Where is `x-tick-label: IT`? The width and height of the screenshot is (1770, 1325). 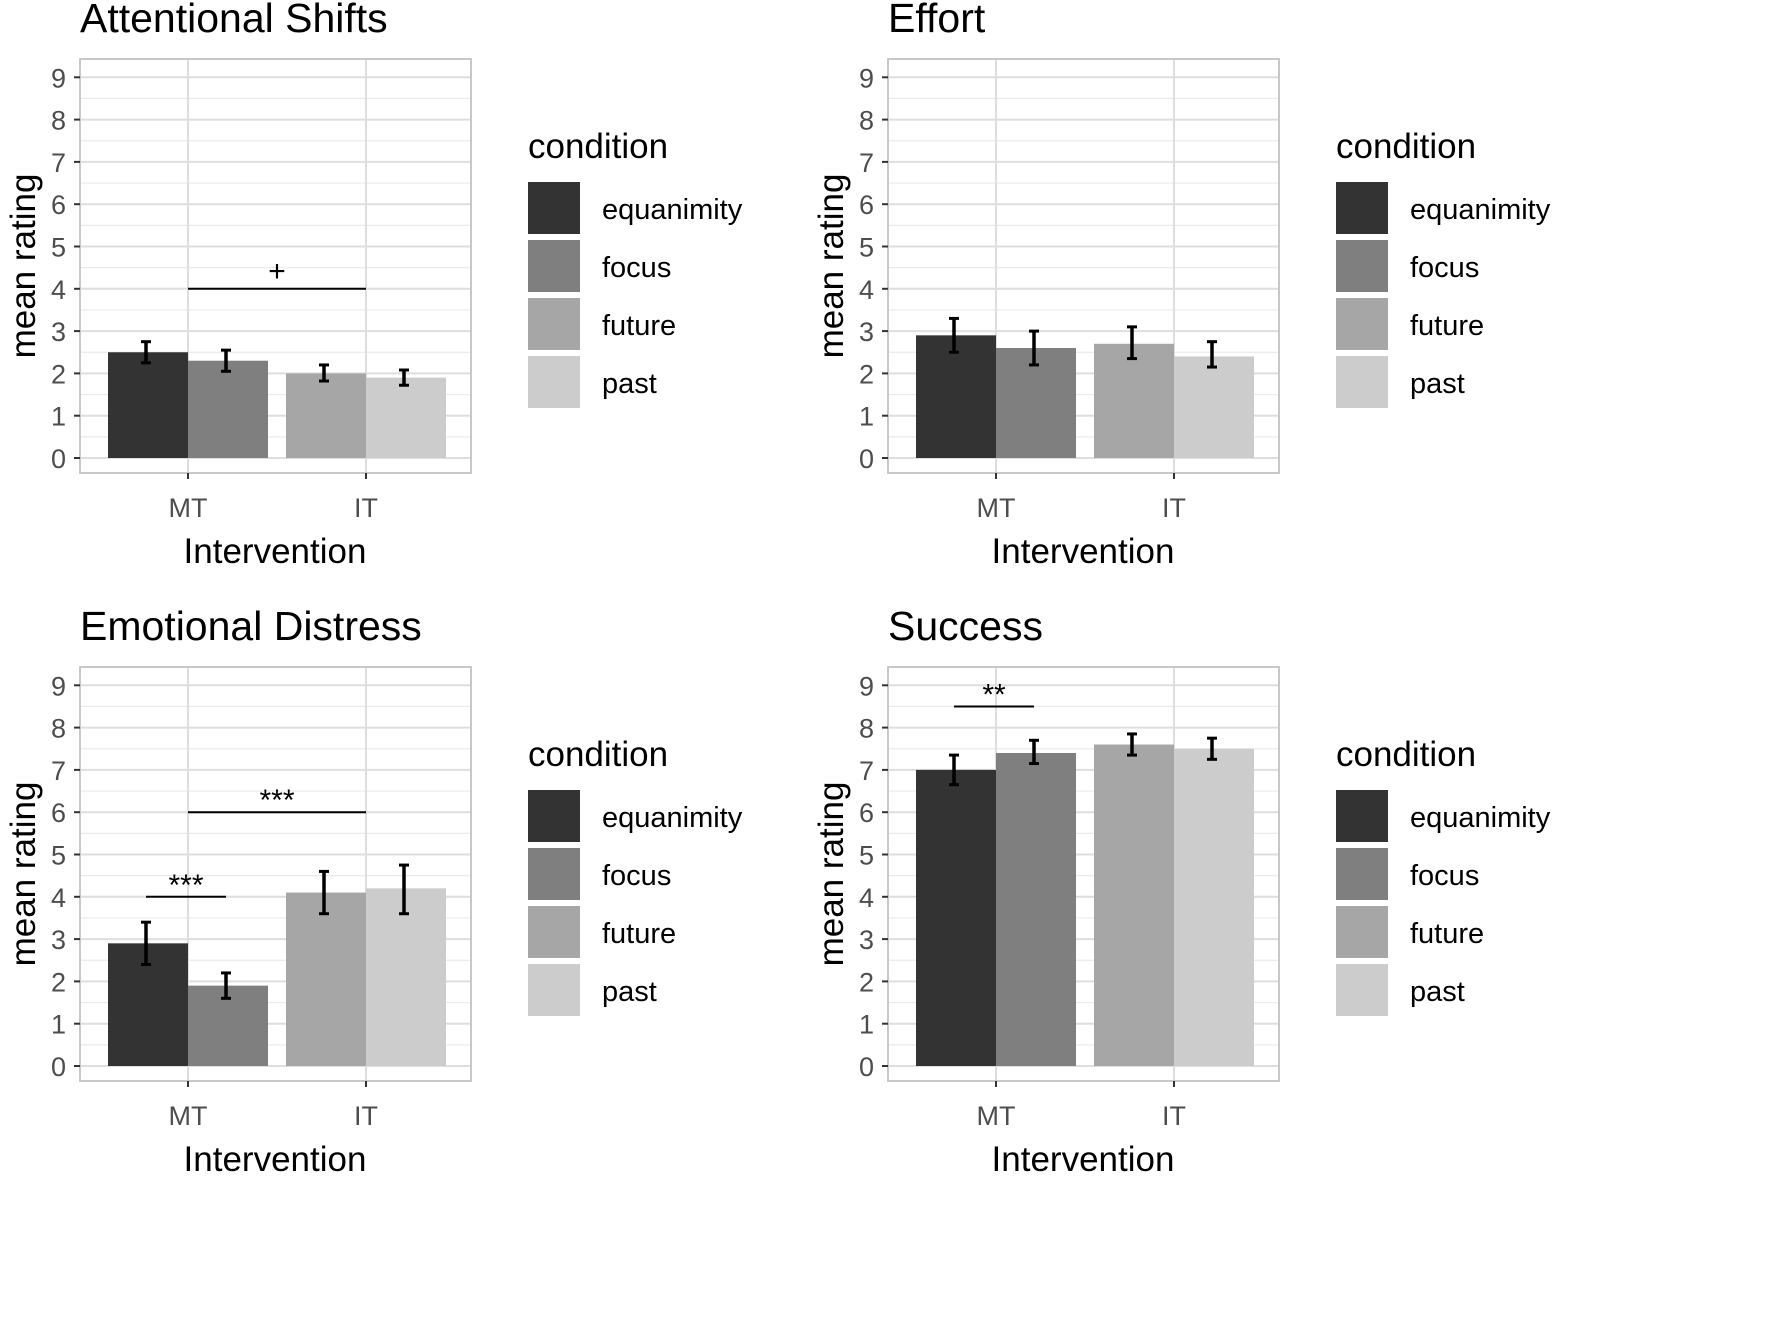
x-tick-label: IT is located at coordinates (366, 508).